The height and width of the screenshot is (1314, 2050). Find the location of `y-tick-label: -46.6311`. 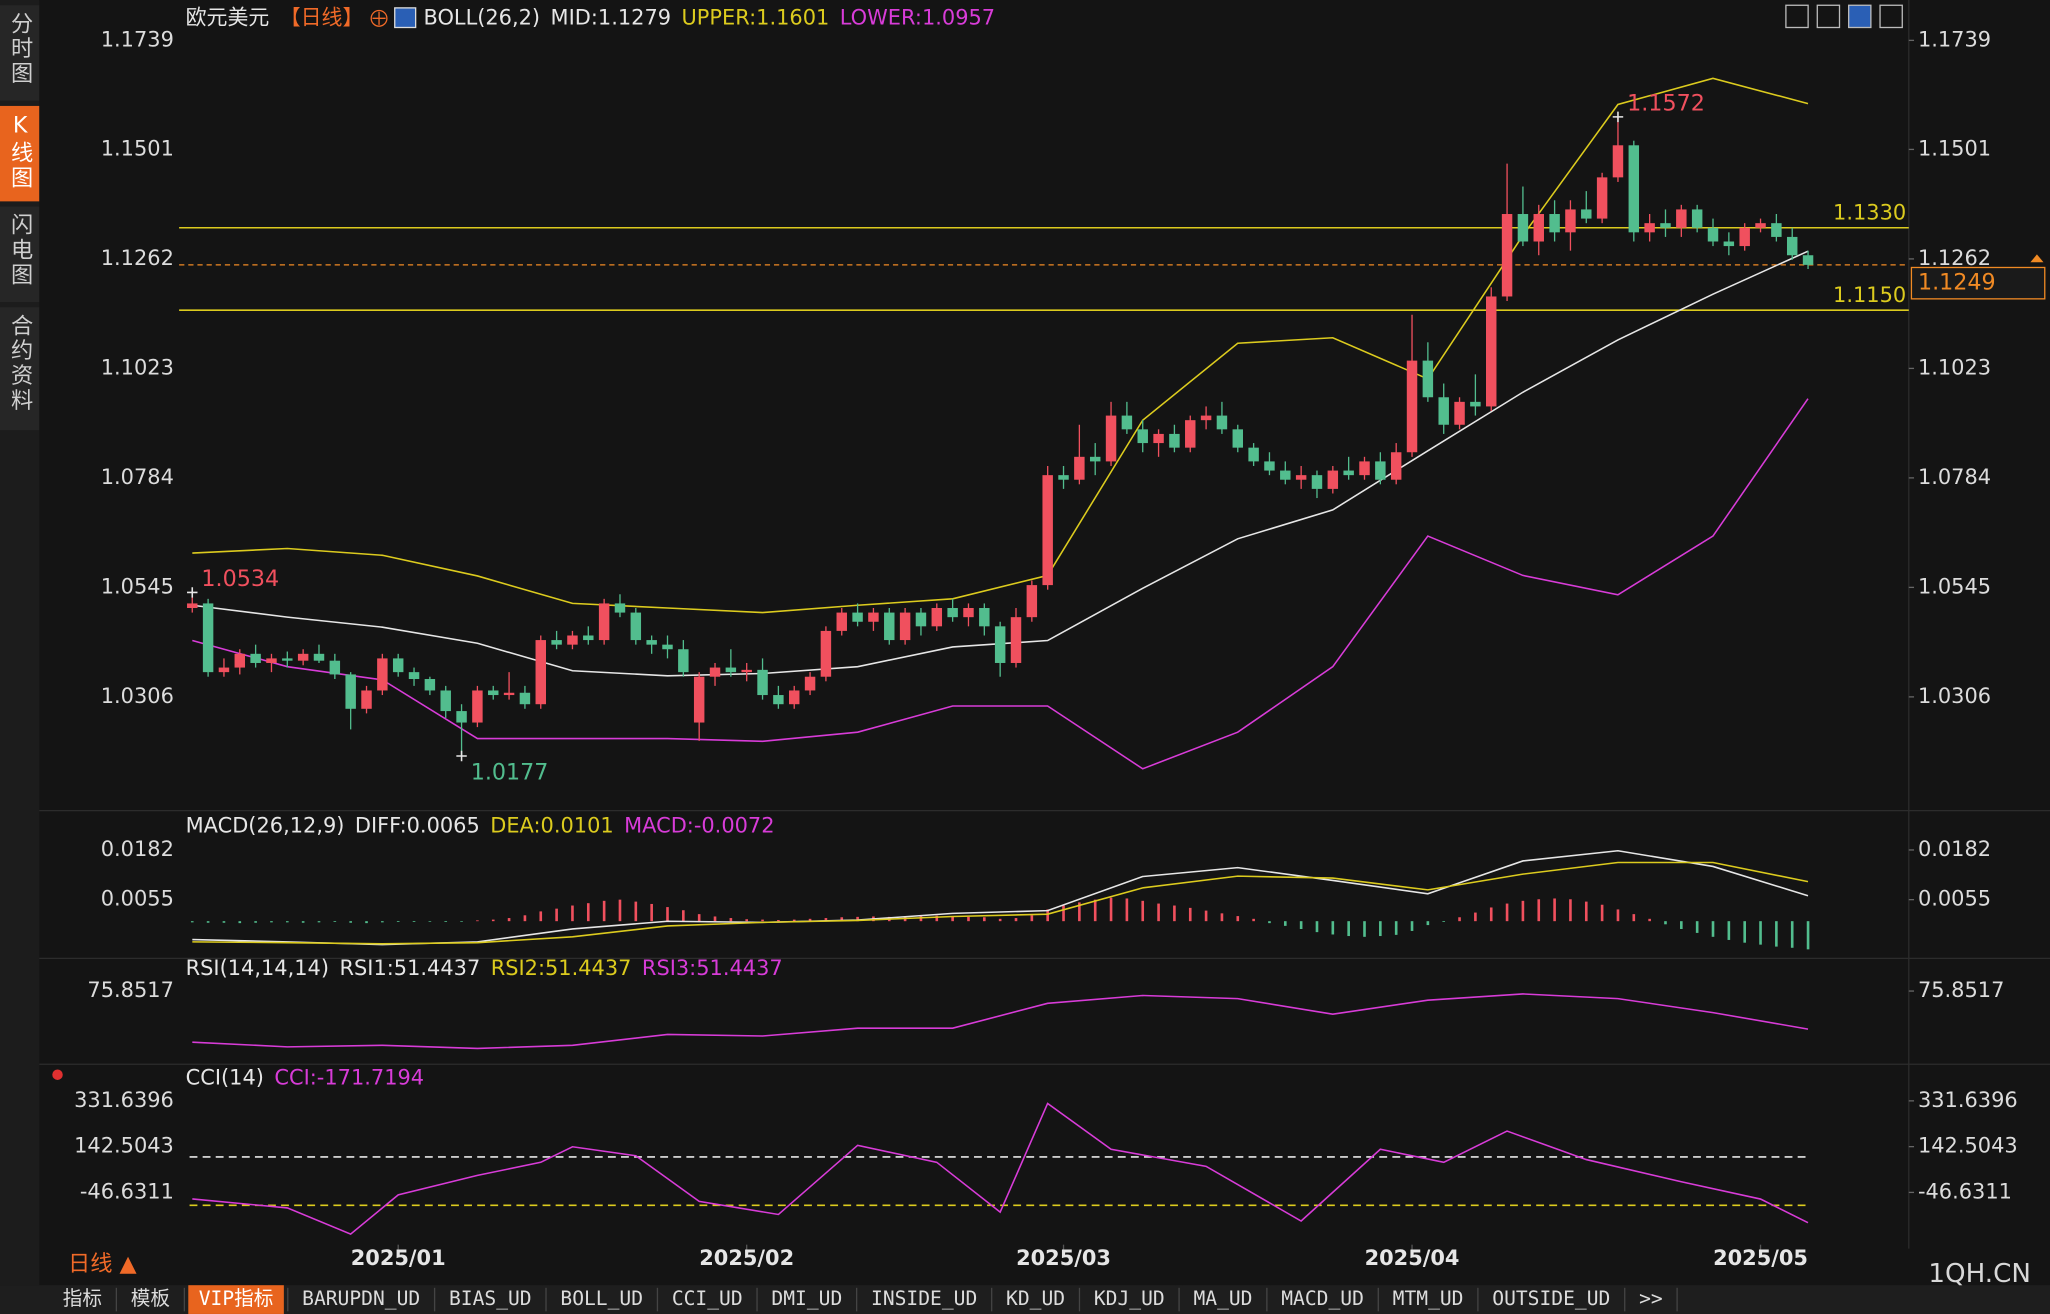

y-tick-label: -46.6311 is located at coordinates (127, 1191).